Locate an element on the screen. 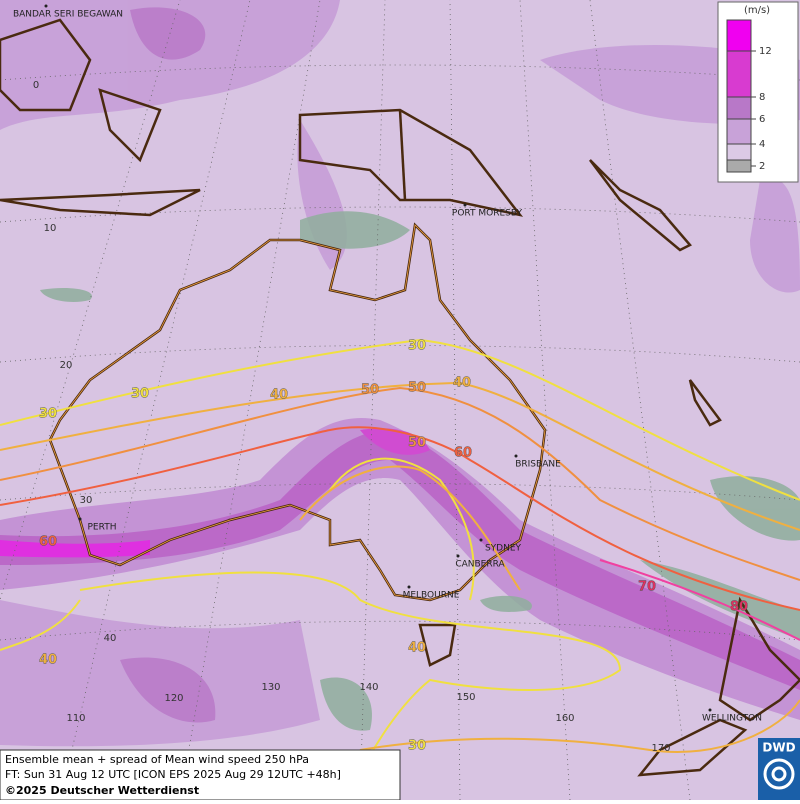 Image resolution: width=800 pixels, height=804 pixels. legend: (m/s) 2 4 6 8 12 is located at coordinates (758, 92).